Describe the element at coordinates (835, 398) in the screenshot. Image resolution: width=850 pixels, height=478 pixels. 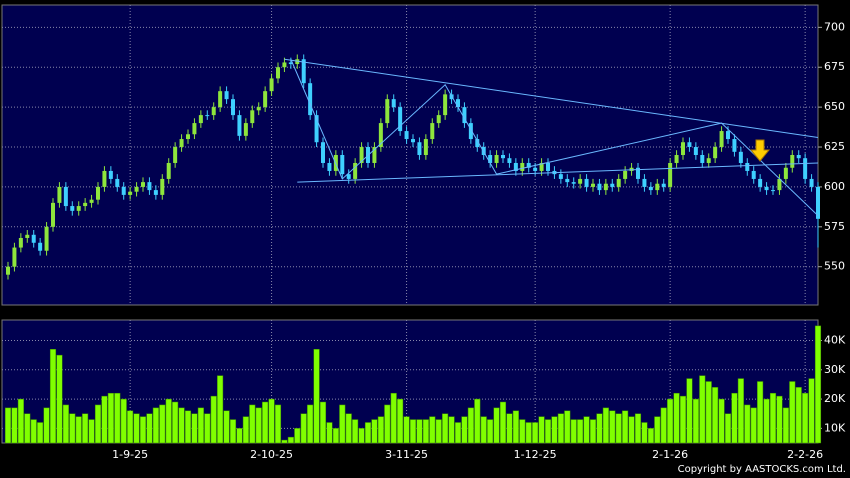
I see `y-tick-label: 20K` at that location.